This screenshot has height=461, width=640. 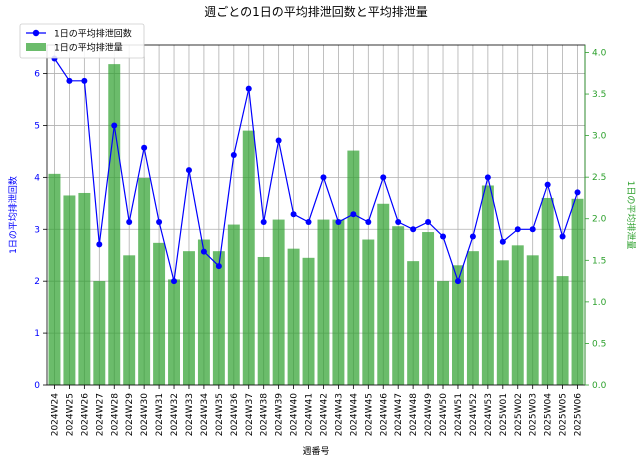 I want to click on x-tick-label: 2024W43, so click(x=339, y=414).